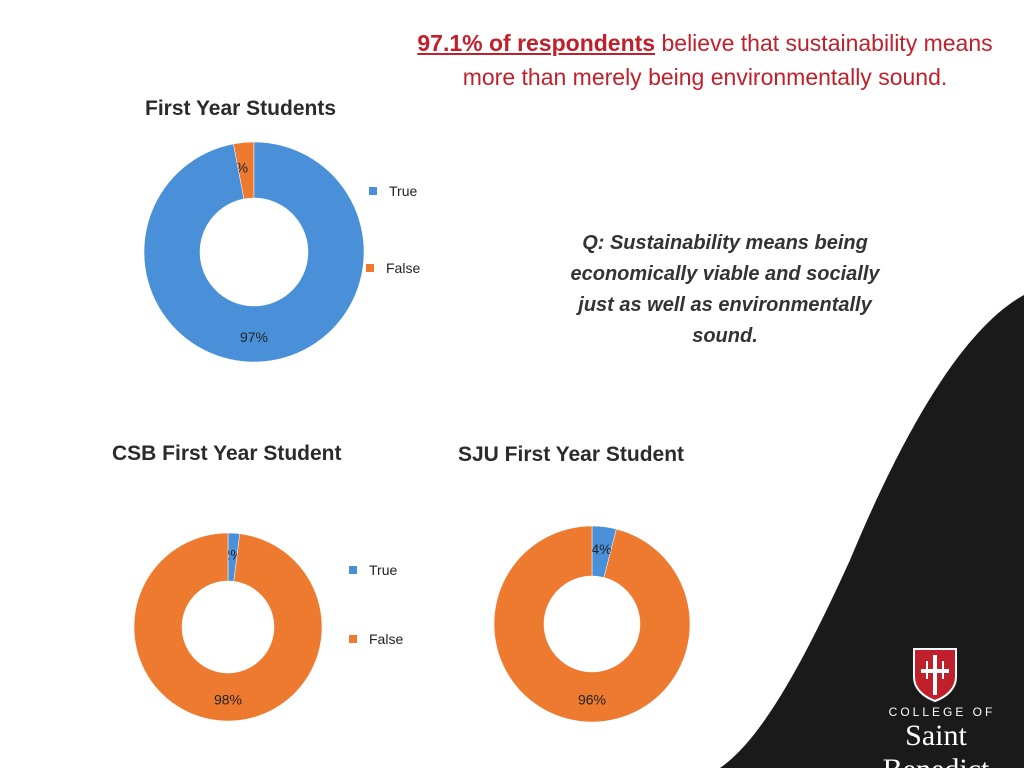  What do you see at coordinates (254, 252) in the screenshot?
I see `donut-slice-first-year-true` at bounding box center [254, 252].